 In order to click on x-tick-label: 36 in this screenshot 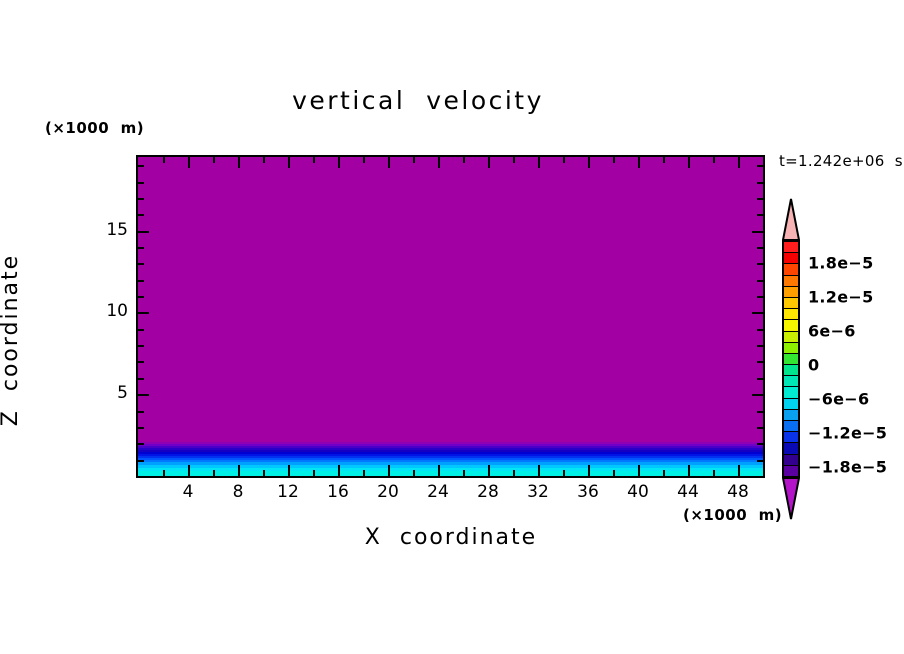, I will do `click(588, 492)`.